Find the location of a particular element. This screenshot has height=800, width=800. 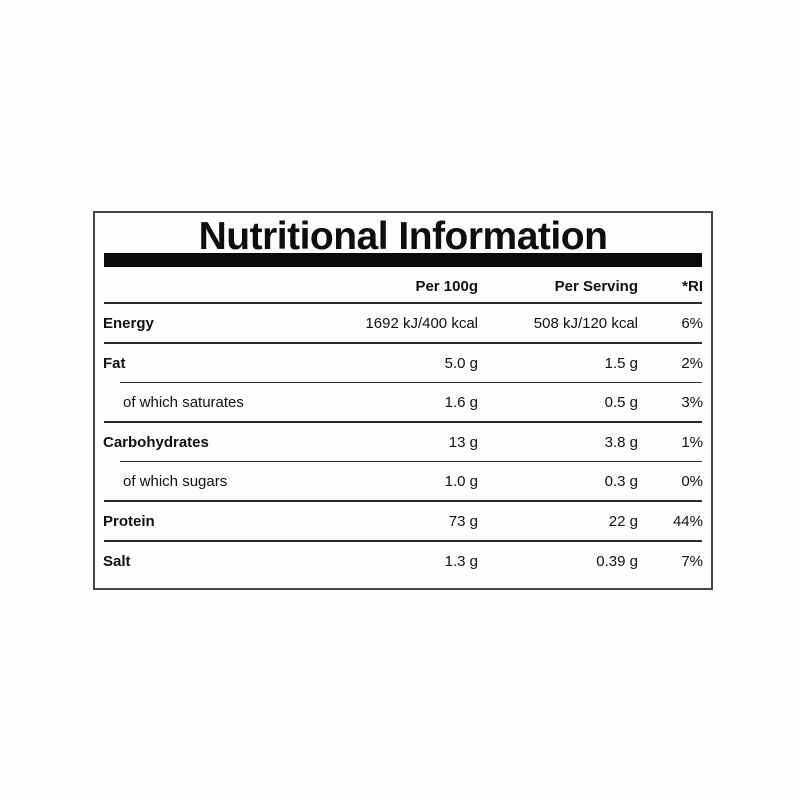

ri-value: 1% is located at coordinates (692, 442).